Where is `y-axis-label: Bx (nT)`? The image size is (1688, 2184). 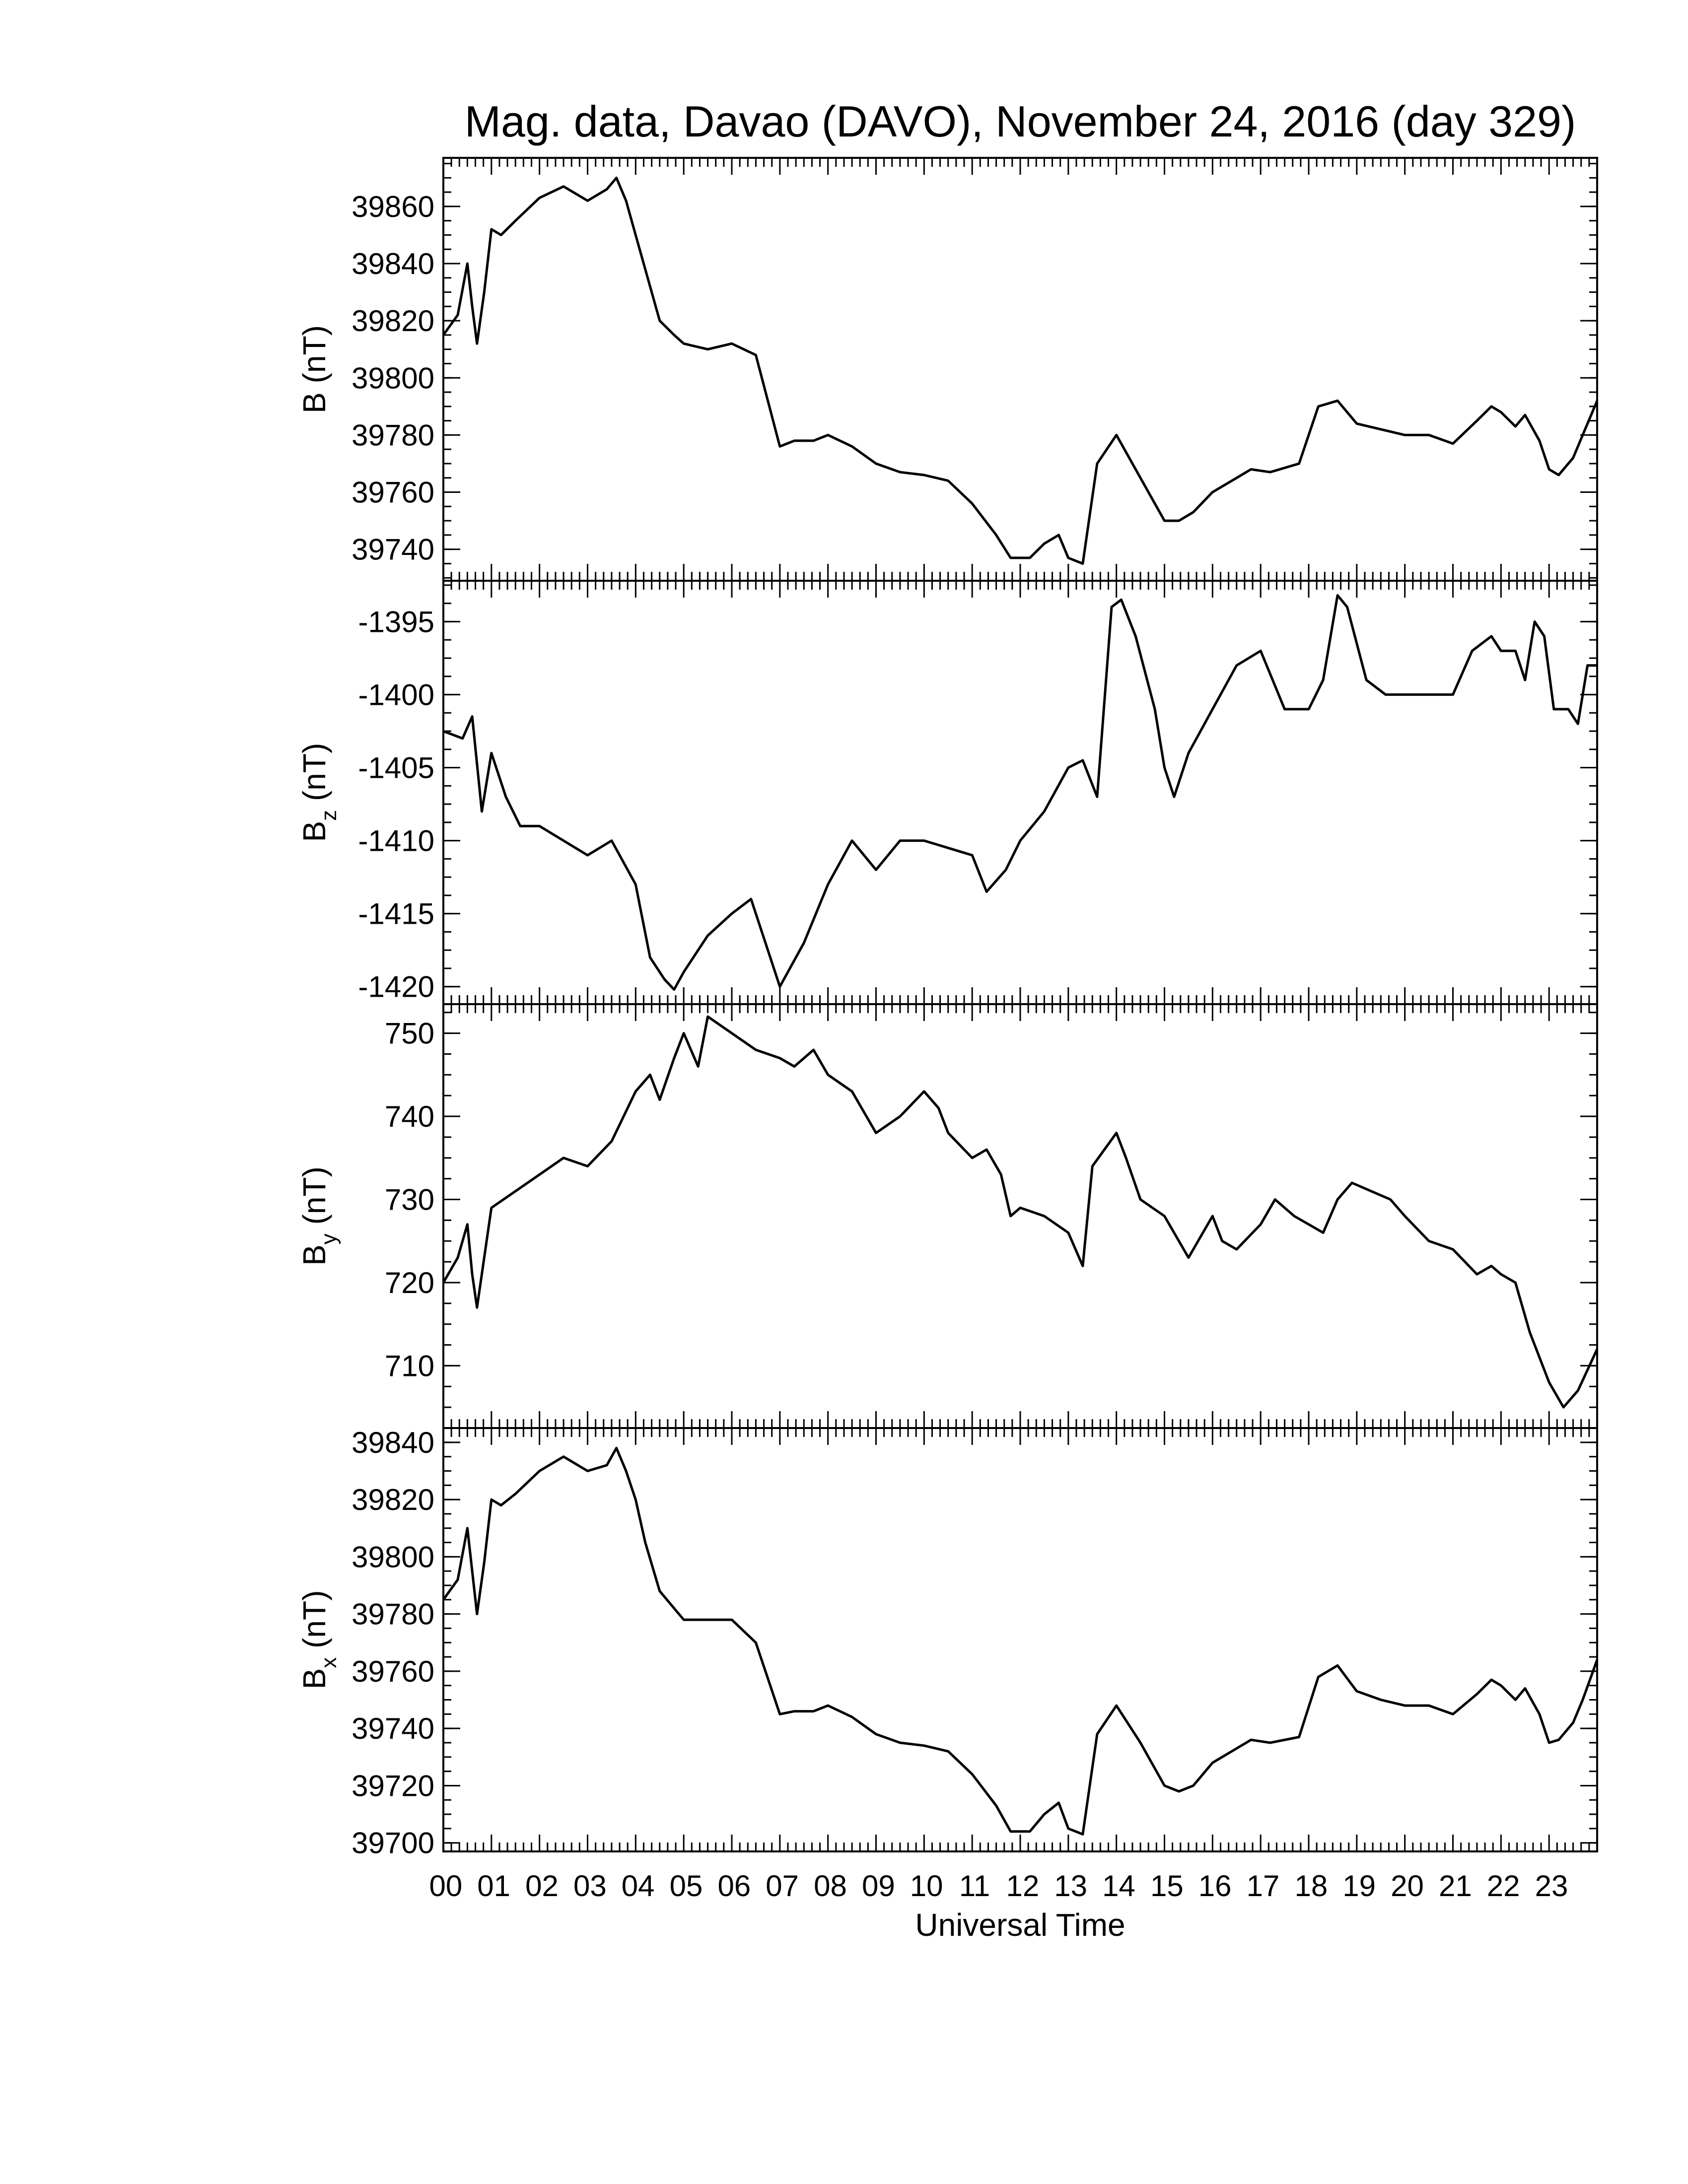 y-axis-label: Bx (nT) is located at coordinates (318, 1640).